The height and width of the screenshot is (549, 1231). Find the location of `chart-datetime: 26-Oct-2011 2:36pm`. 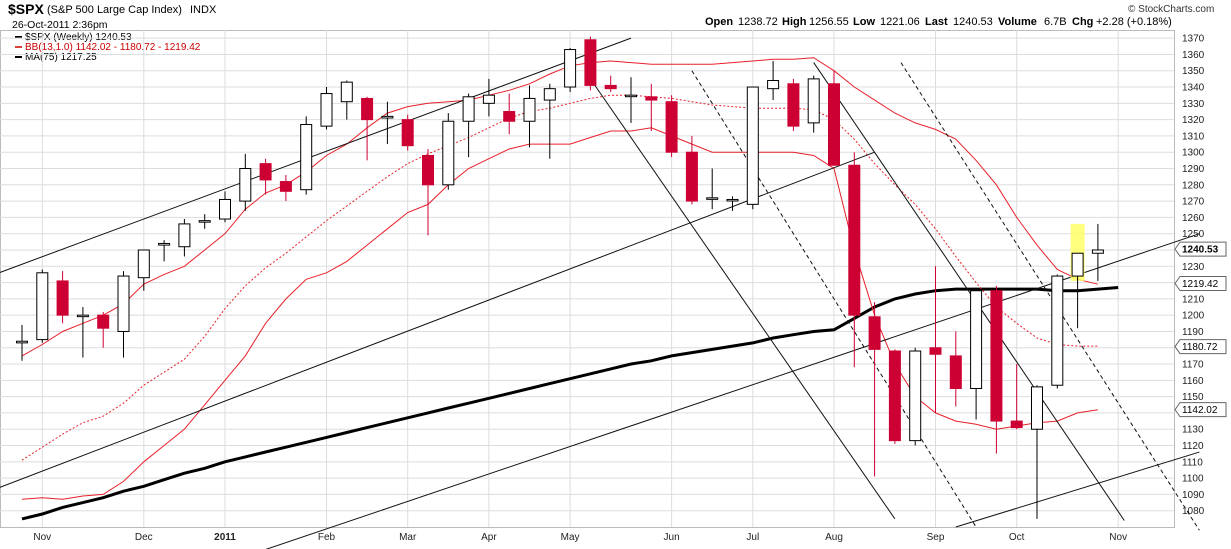

chart-datetime: 26-Oct-2011 2:36pm is located at coordinates (60, 25).